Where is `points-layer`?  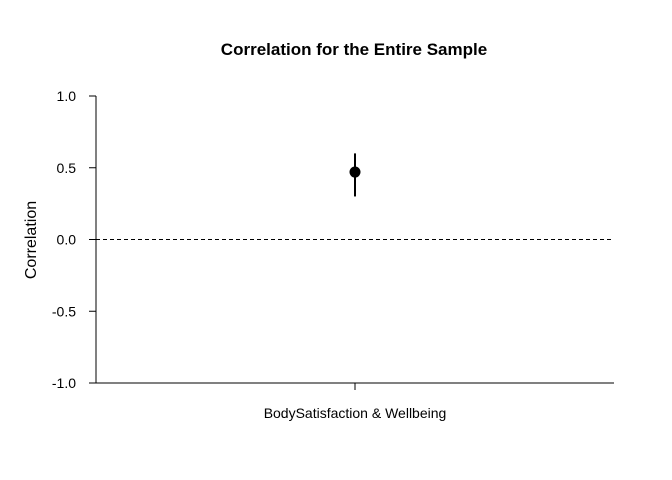
points-layer is located at coordinates (355, 175).